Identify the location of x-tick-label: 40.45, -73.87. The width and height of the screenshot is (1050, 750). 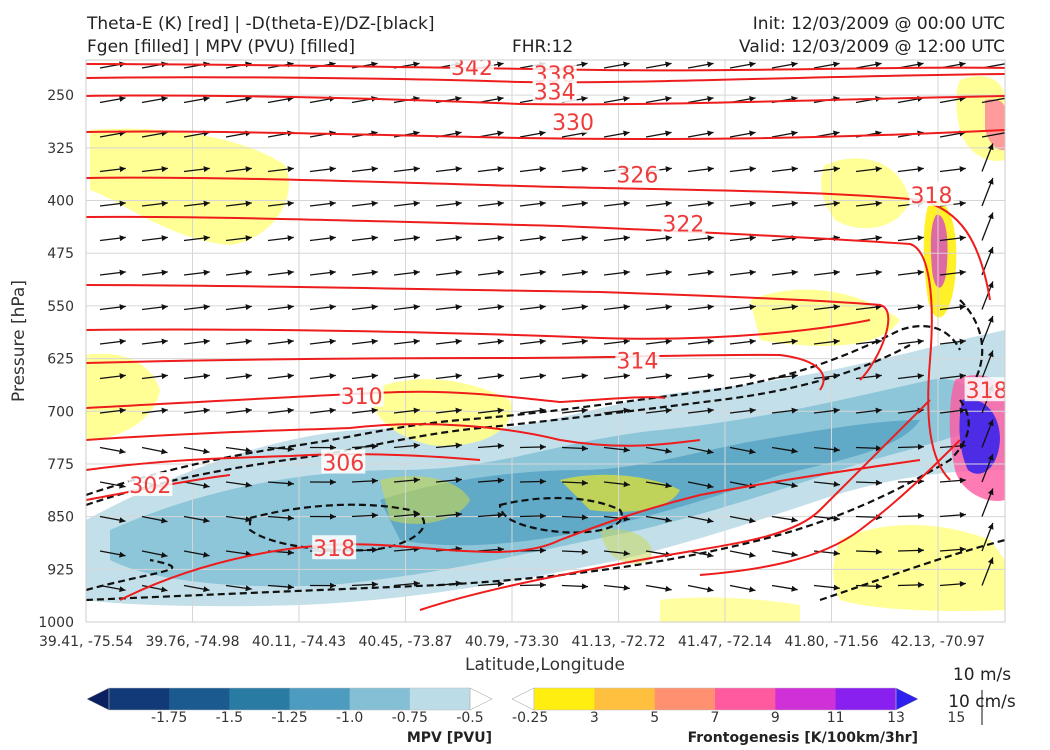
(405, 642).